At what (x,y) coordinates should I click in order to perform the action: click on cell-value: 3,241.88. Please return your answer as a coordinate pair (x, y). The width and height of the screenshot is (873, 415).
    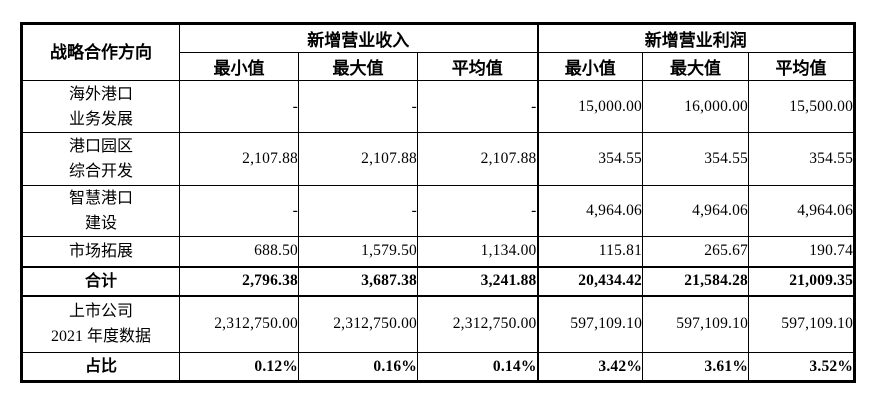
    Looking at the image, I should click on (477, 281).